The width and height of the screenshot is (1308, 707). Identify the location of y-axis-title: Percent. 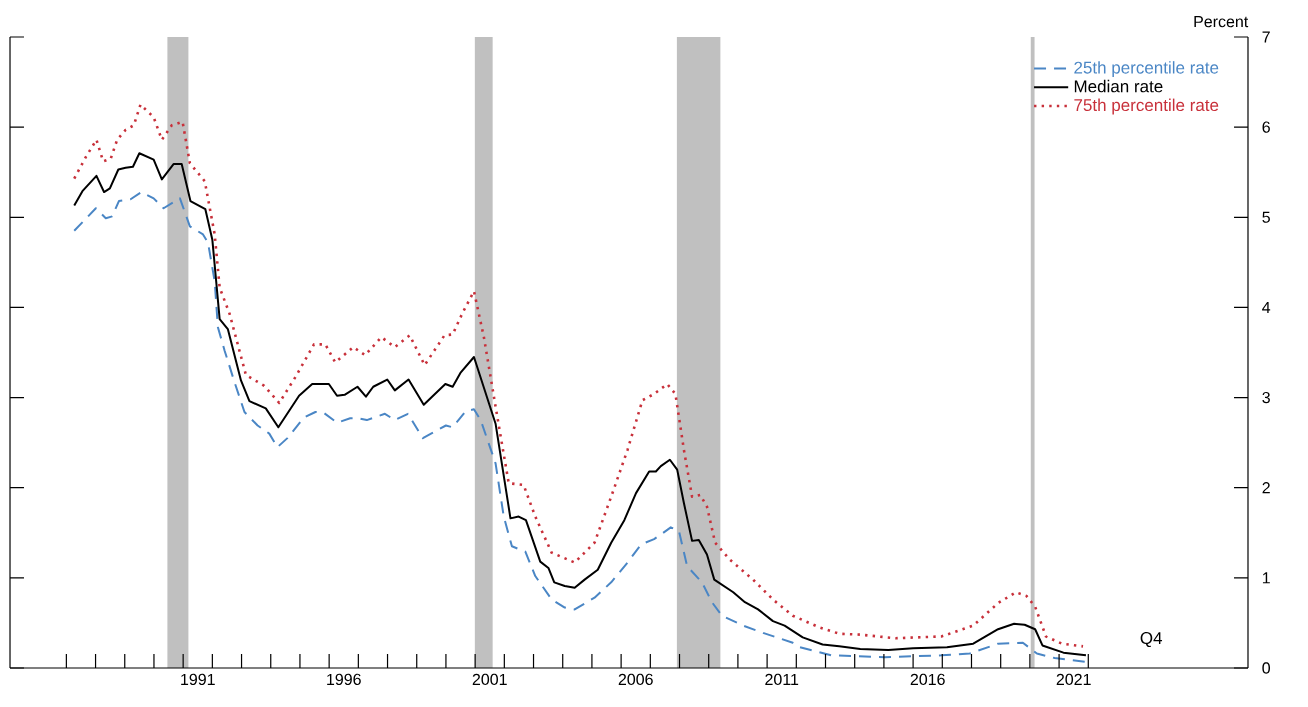
(1221, 22).